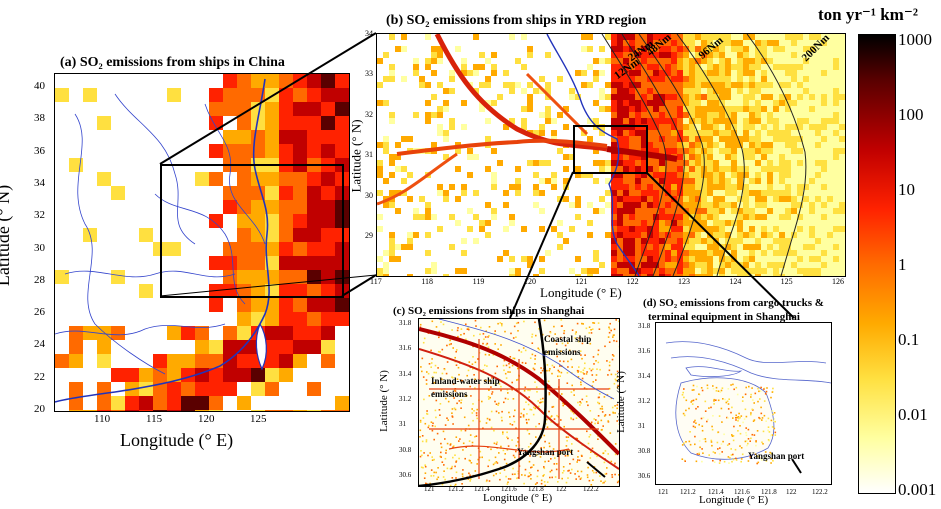  I want to click on panel-a-ytick-5: 30, so click(39, 247).